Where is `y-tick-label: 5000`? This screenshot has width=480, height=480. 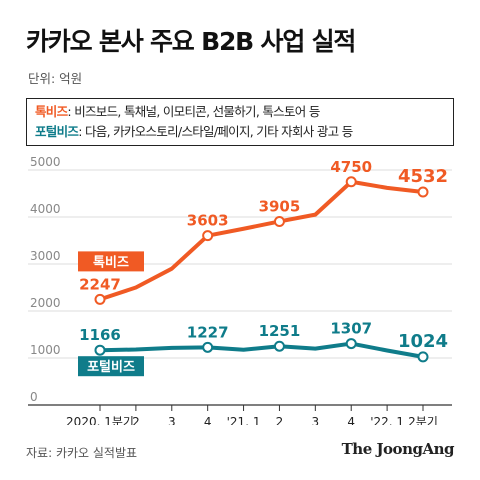 y-tick-label: 5000 is located at coordinates (45, 162).